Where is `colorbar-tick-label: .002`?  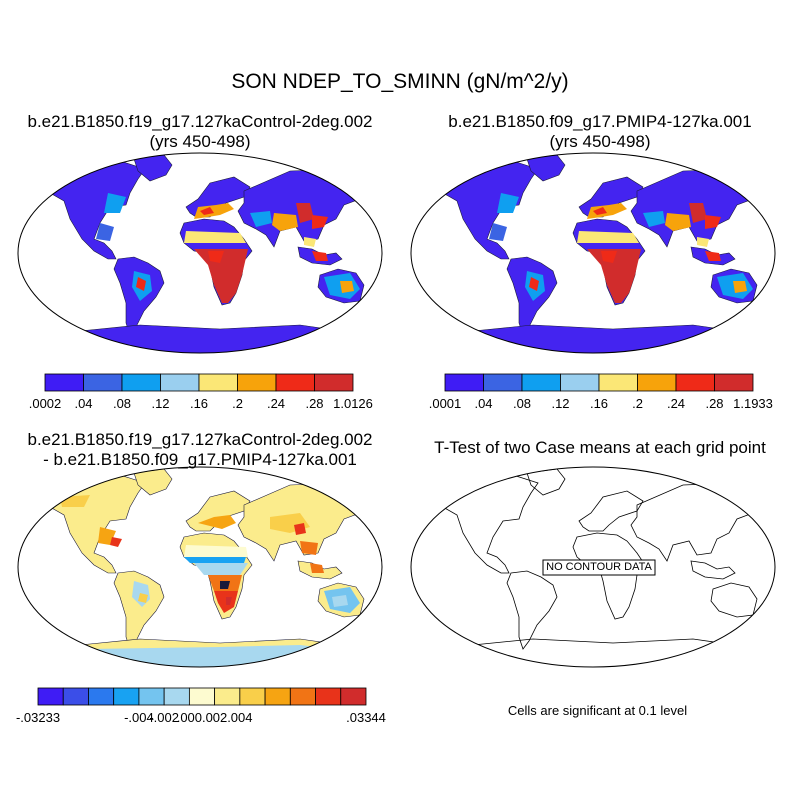 colorbar-tick-label: .002 is located at coordinates (214, 717).